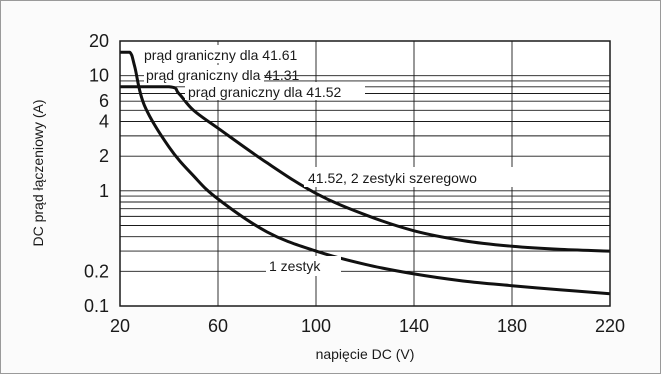  What do you see at coordinates (218, 326) in the screenshot?
I see `x-tick-label: 60` at bounding box center [218, 326].